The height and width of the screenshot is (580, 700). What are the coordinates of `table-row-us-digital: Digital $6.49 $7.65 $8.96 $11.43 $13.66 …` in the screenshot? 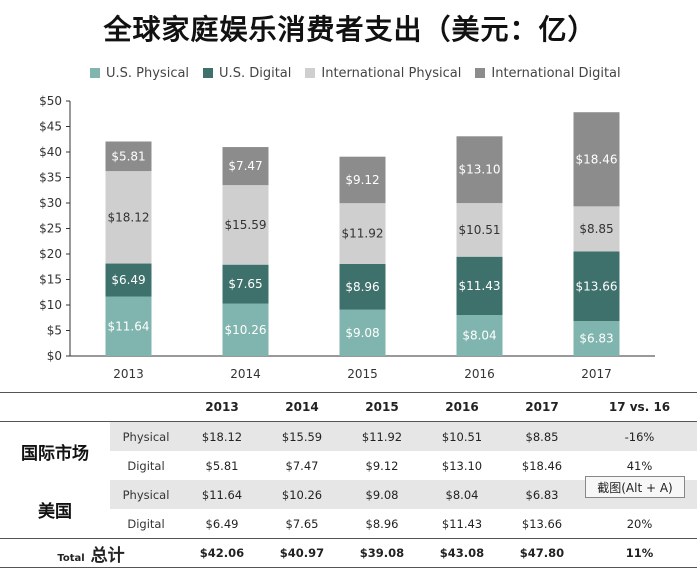 It's located at (348, 524).